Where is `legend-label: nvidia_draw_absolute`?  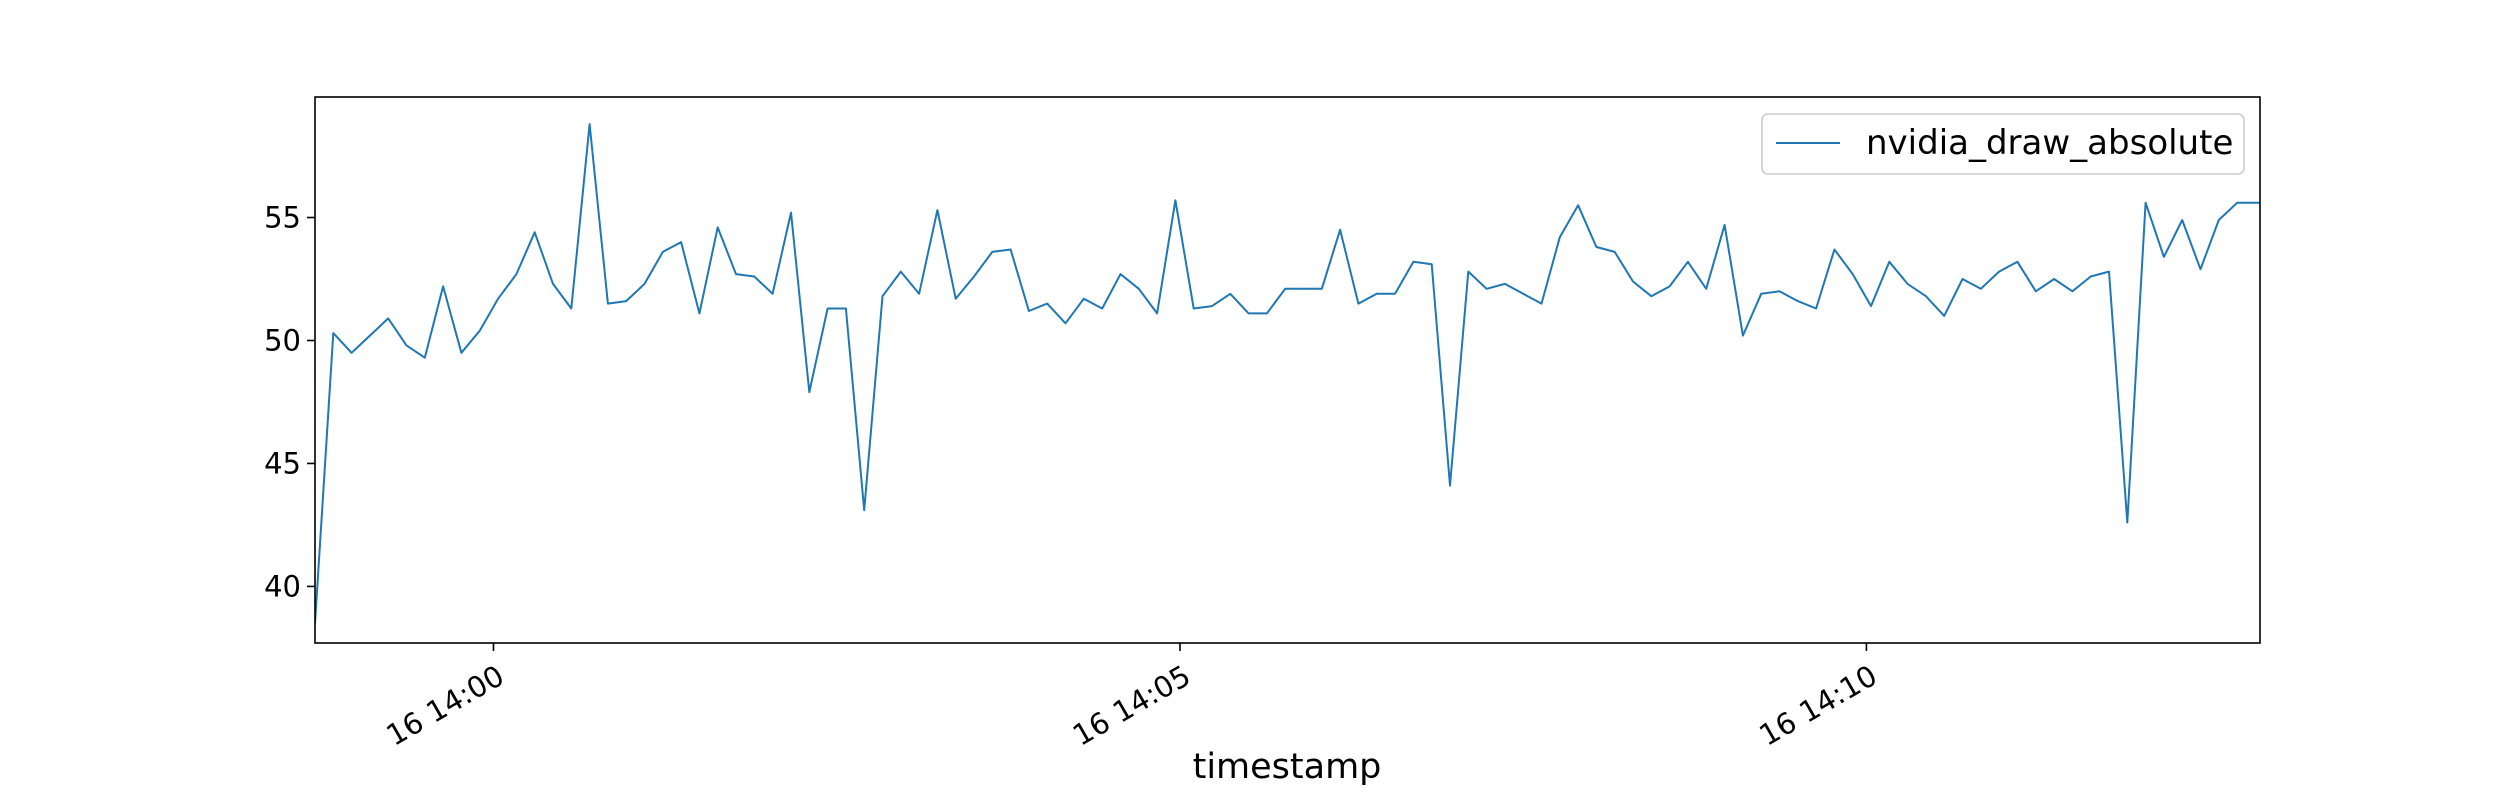 legend-label: nvidia_draw_absolute is located at coordinates (2049, 143).